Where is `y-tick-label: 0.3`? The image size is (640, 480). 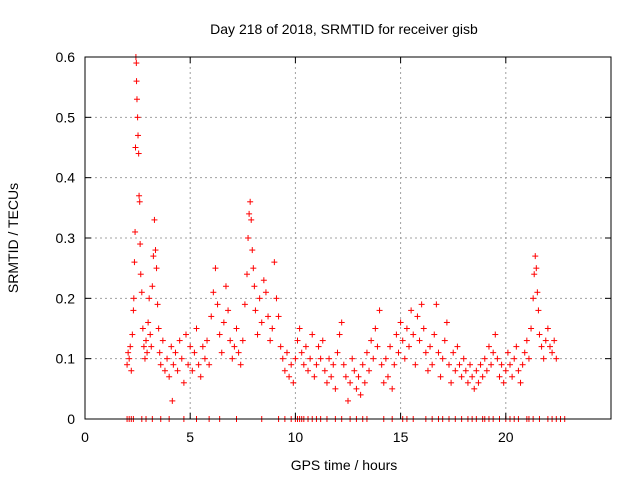 y-tick-label: 0.3 is located at coordinates (66, 238).